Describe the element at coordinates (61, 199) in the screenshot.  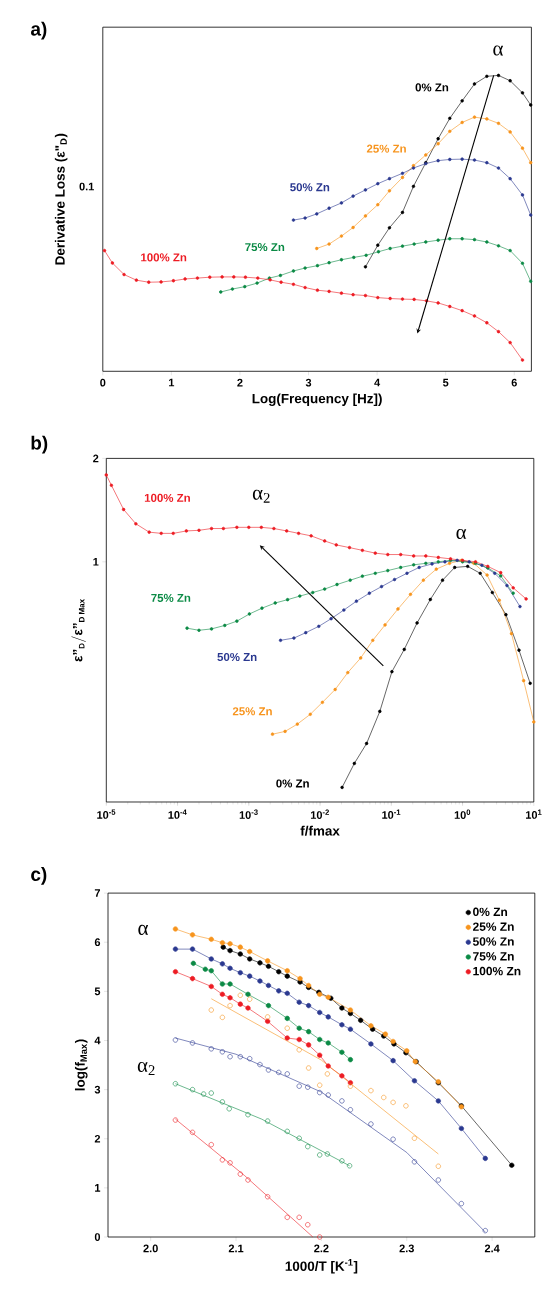
I see `y-axis-title: Derivative Loss (ε"$_{D}$)` at that location.